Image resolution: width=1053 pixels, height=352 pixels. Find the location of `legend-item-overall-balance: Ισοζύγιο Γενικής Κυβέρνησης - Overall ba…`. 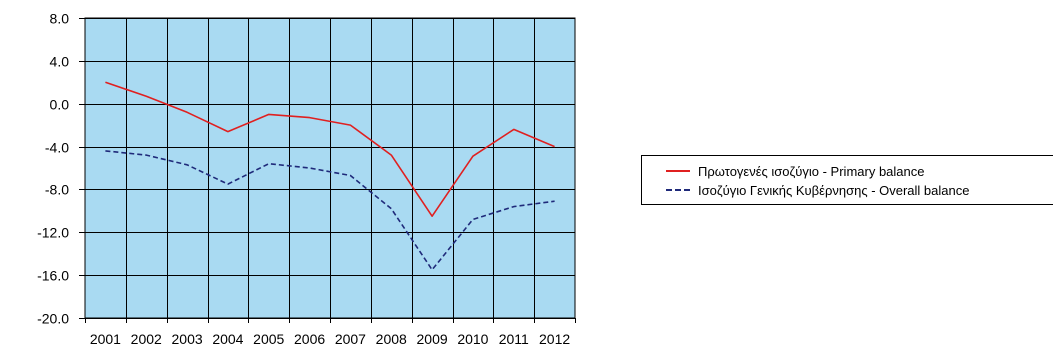

legend-item-overall-balance: Ισοζύγιο Γενικής Κυβέρνησης - Overall ba… is located at coordinates (817, 190).